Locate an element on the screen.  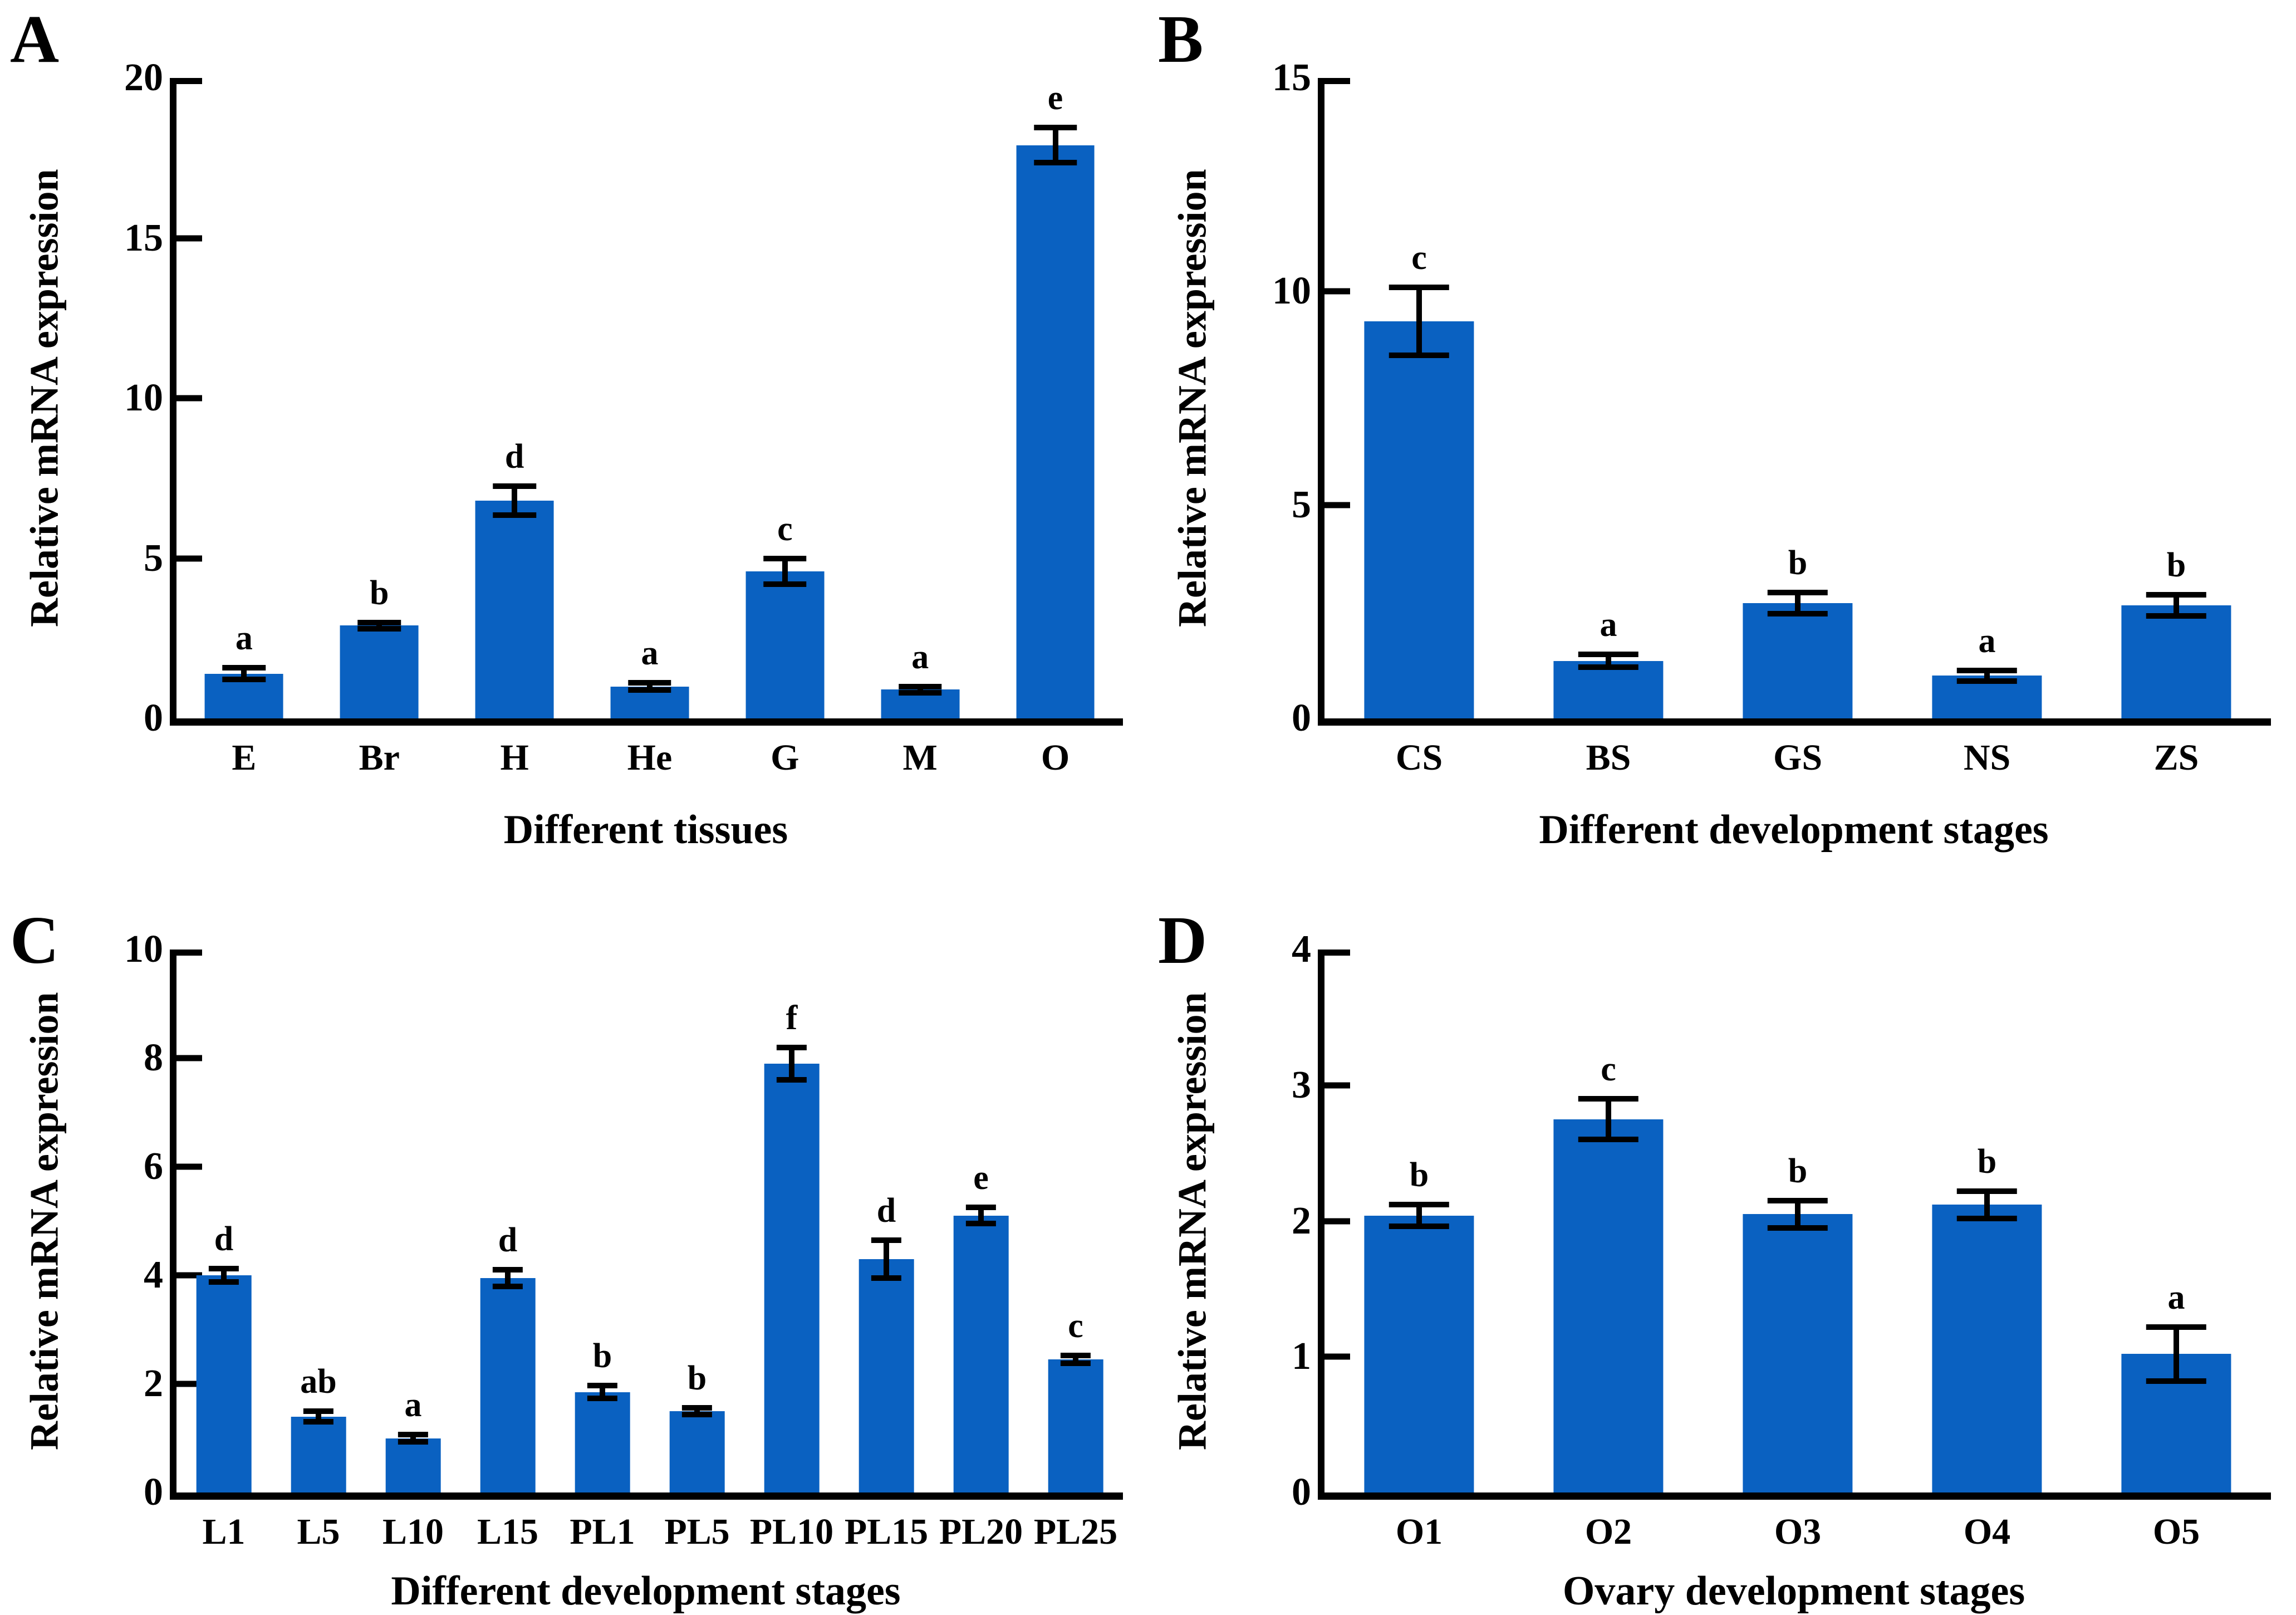
panel-letter-d: D is located at coordinates (1183, 940).